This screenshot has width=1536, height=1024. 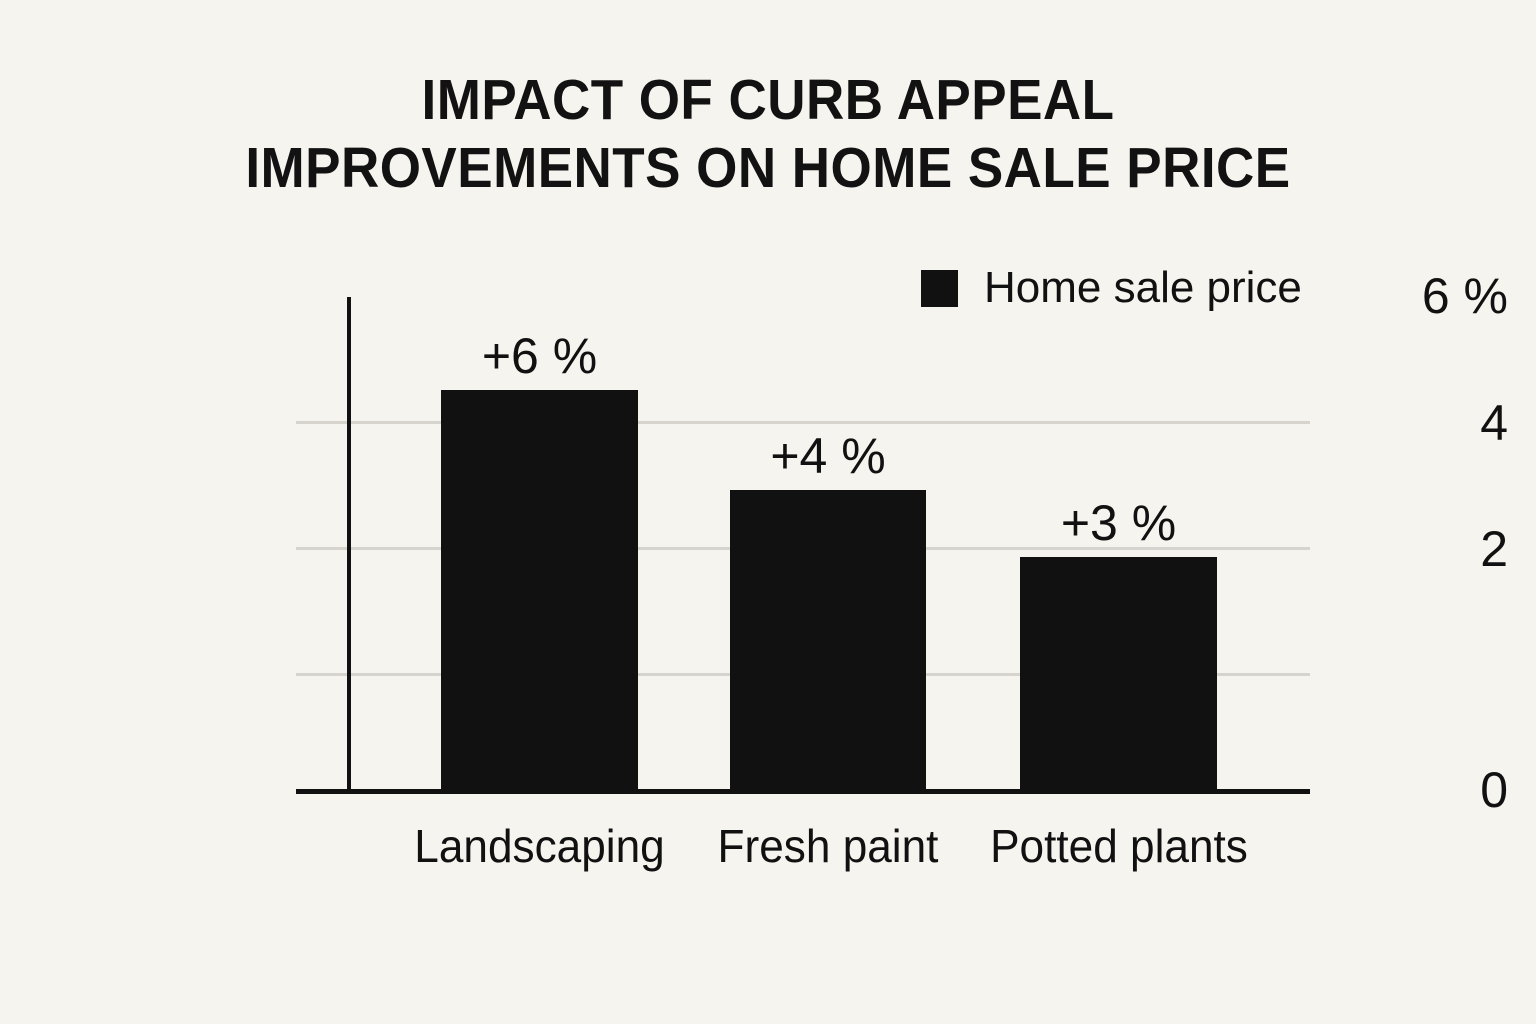 I want to click on chart-legend: Home sale price, so click(x=1111, y=288).